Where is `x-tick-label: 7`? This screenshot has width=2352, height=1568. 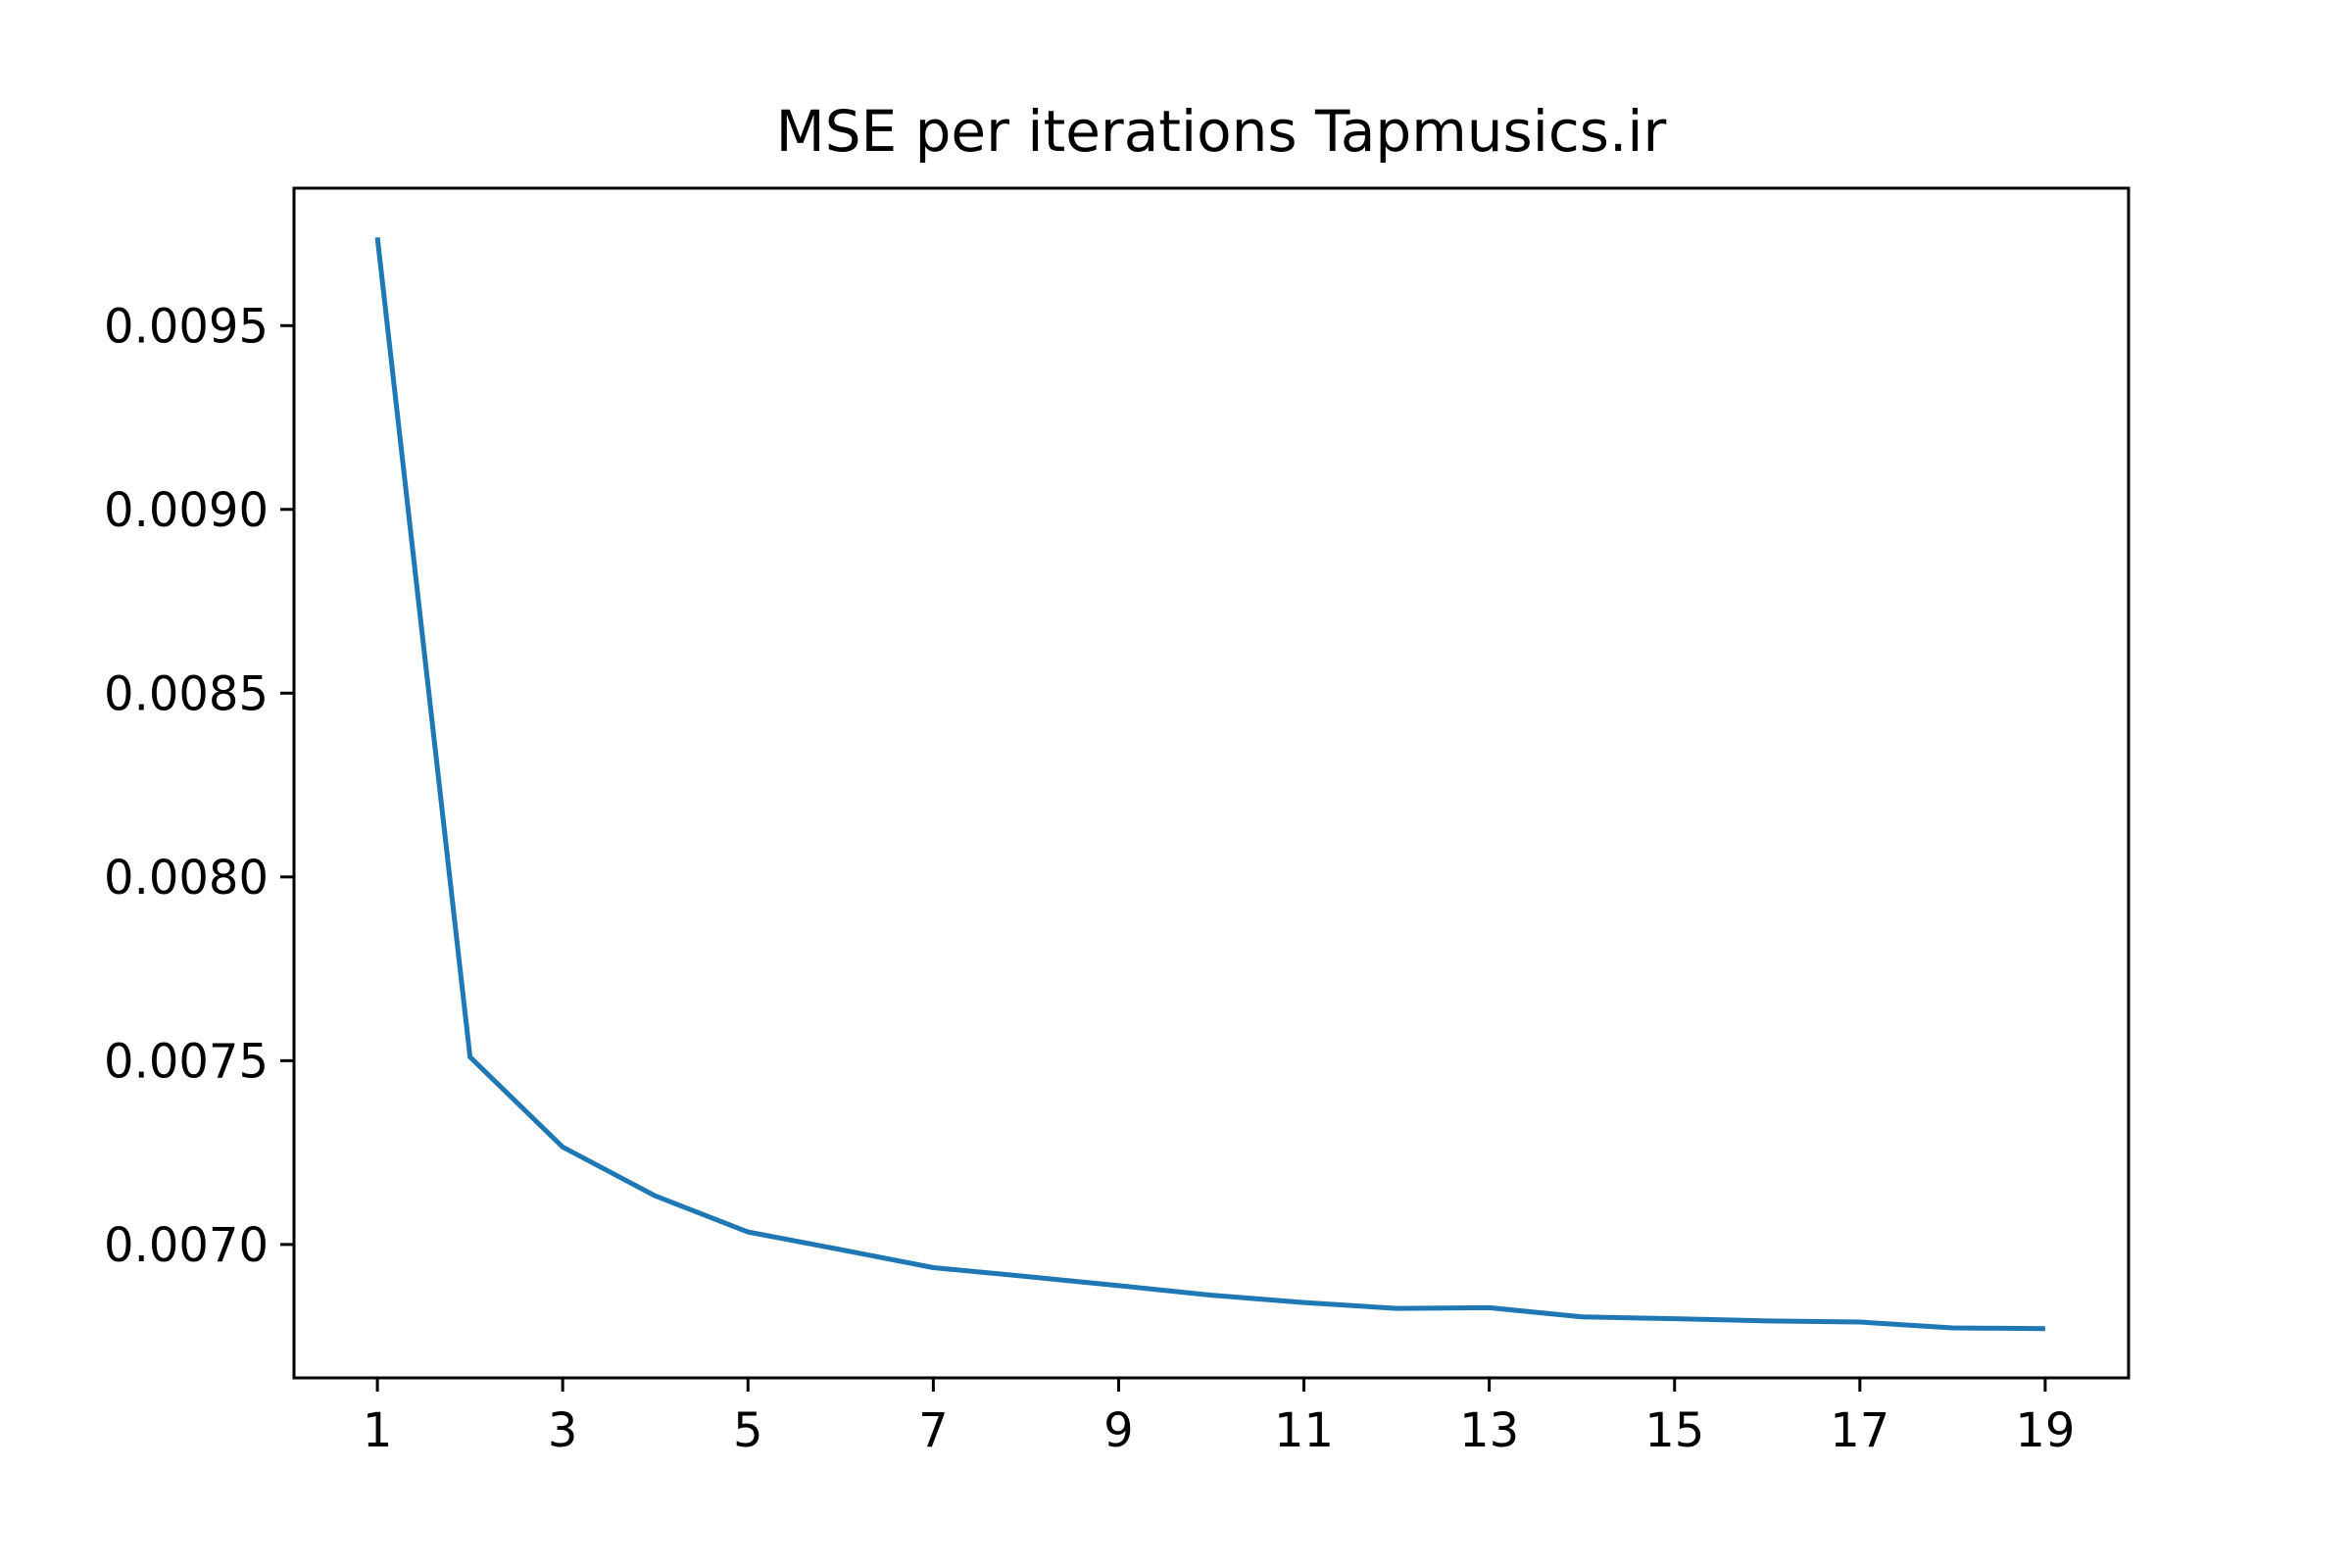 x-tick-label: 7 is located at coordinates (933, 1430).